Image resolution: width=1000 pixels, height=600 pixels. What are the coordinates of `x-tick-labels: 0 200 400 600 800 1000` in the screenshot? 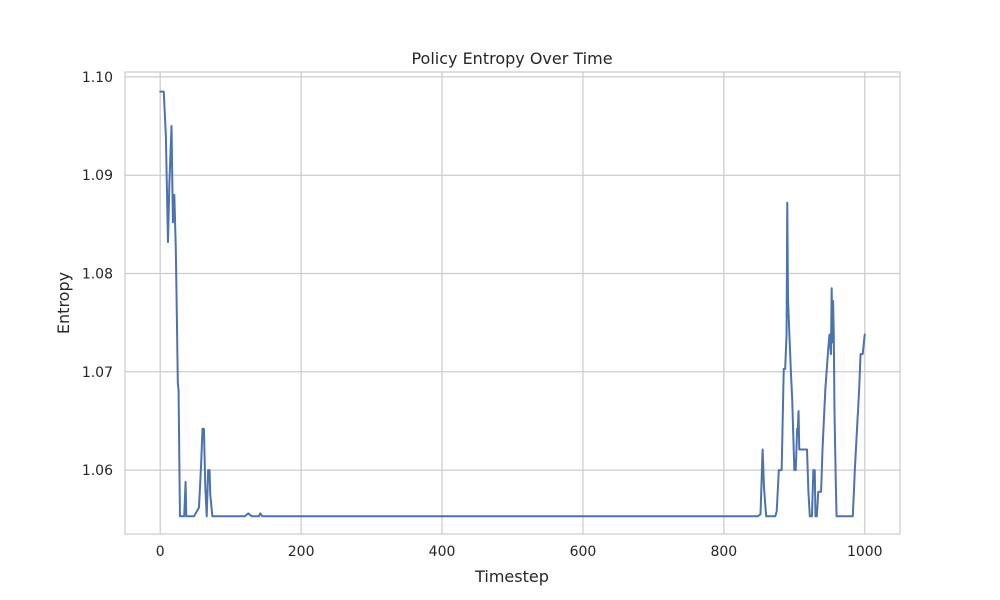 It's located at (519, 552).